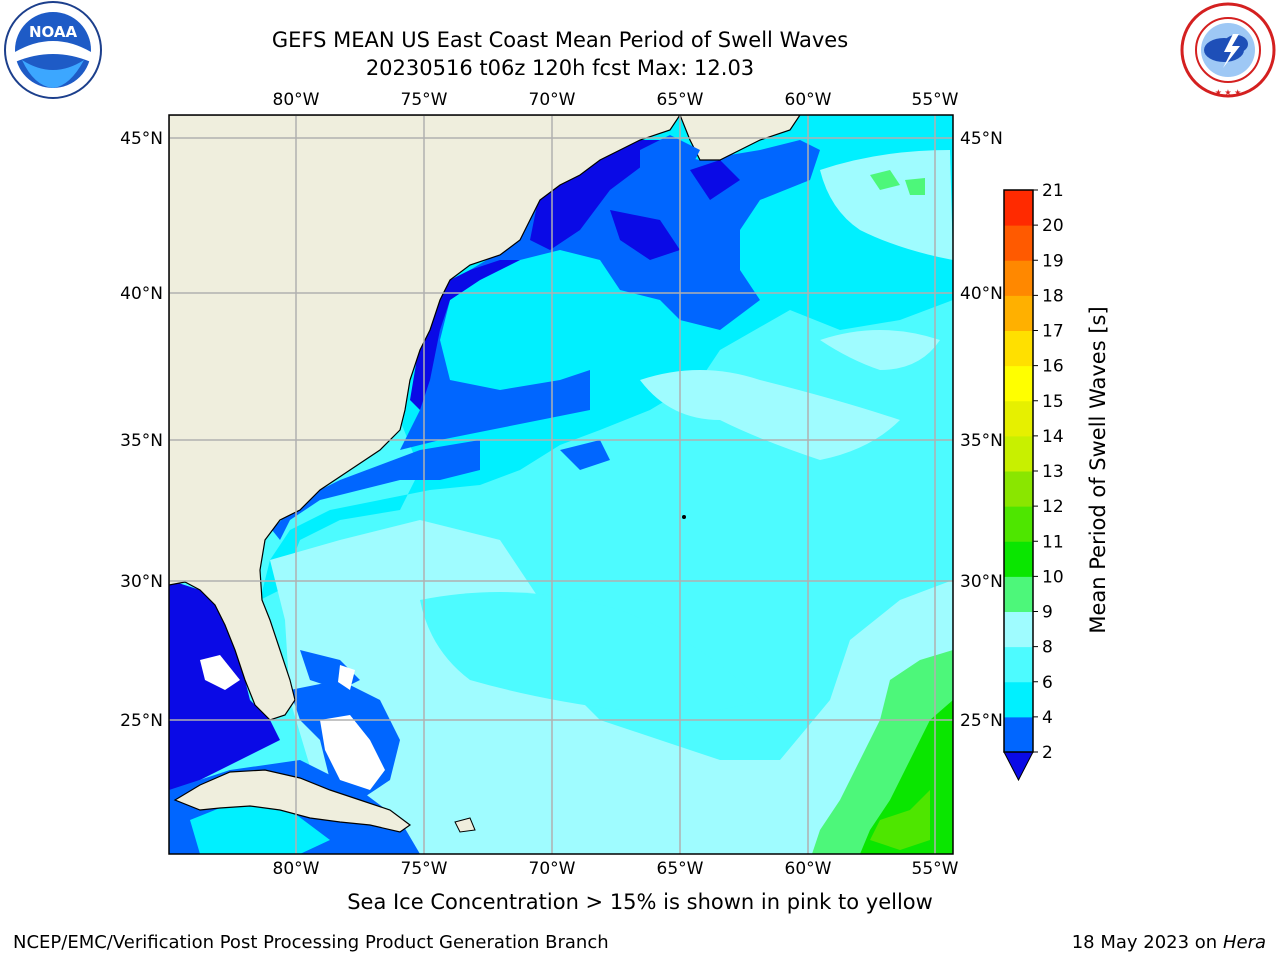 The height and width of the screenshot is (964, 1280). Describe the element at coordinates (1047, 683) in the screenshot. I see `colorbar-tick-label: 6` at that location.